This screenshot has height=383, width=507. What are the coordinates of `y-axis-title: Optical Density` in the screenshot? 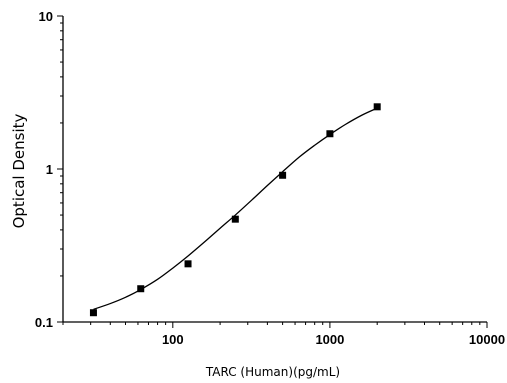 It's located at (19, 170).